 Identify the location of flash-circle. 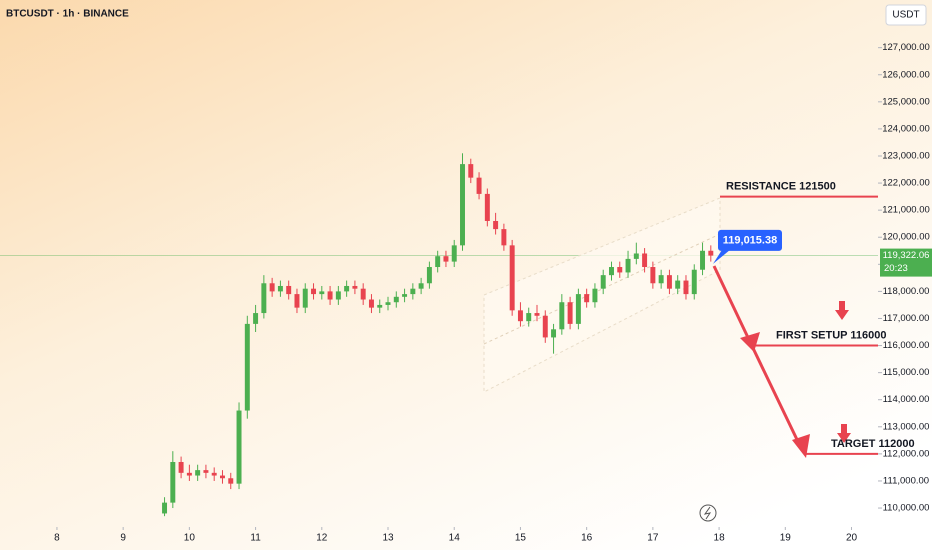
(708, 513).